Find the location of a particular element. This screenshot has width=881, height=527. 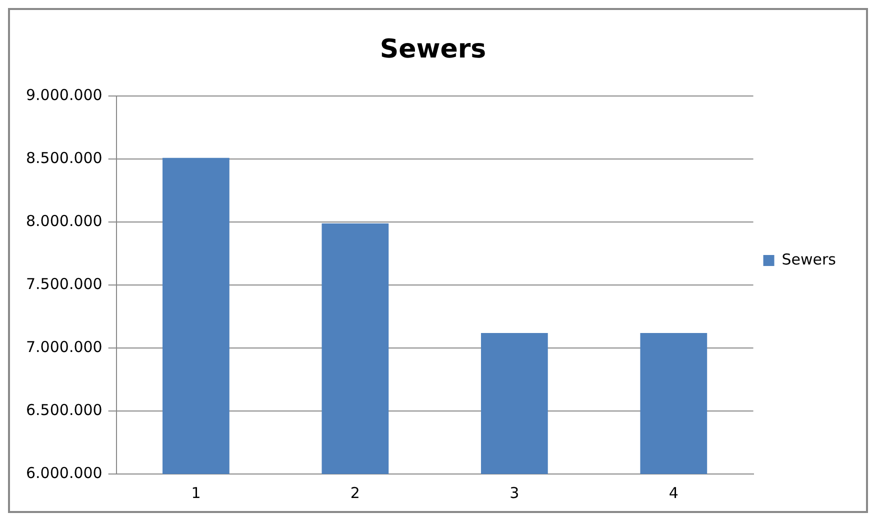

y-tick-label: 6.500.000 is located at coordinates (64, 409).